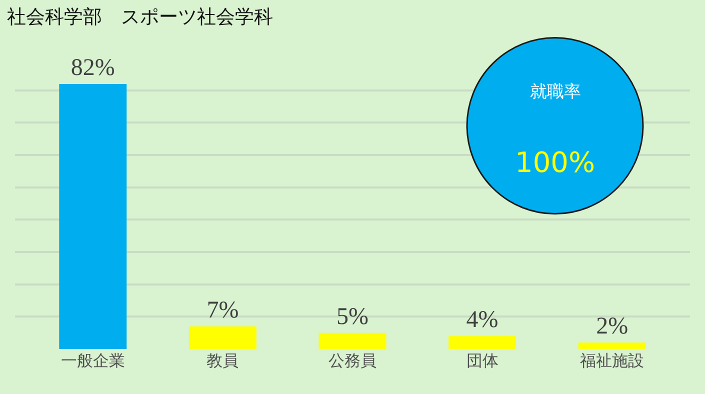  Describe the element at coordinates (92, 67) in the screenshot. I see `data-label: 82%` at that location.